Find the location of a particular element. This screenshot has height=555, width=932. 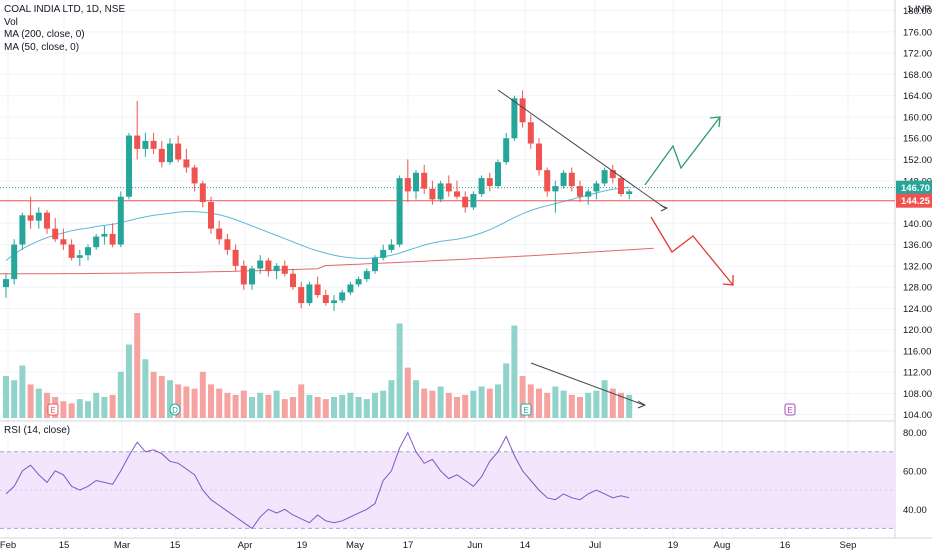

ma50-line is located at coordinates (317, 223).